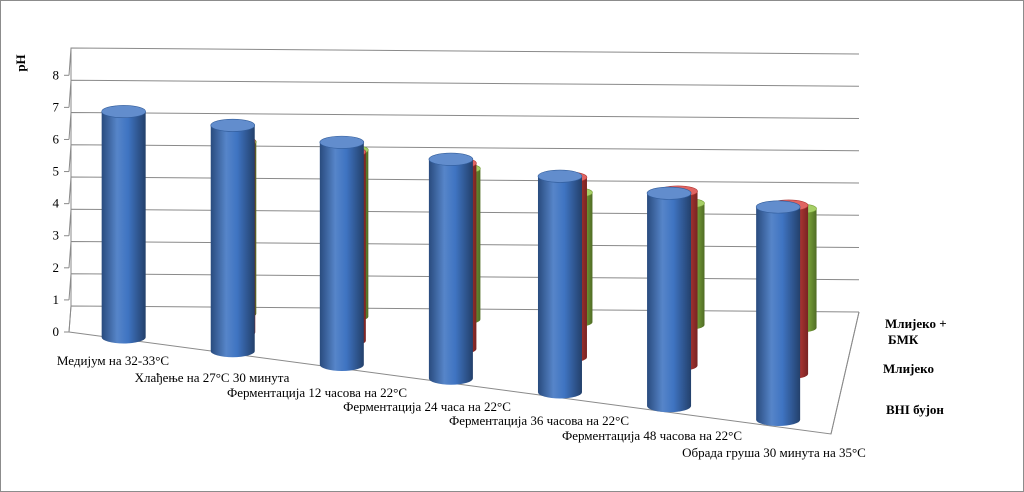  I want to click on category-label: Ферментација 12 часова на 22°C, so click(317, 392).